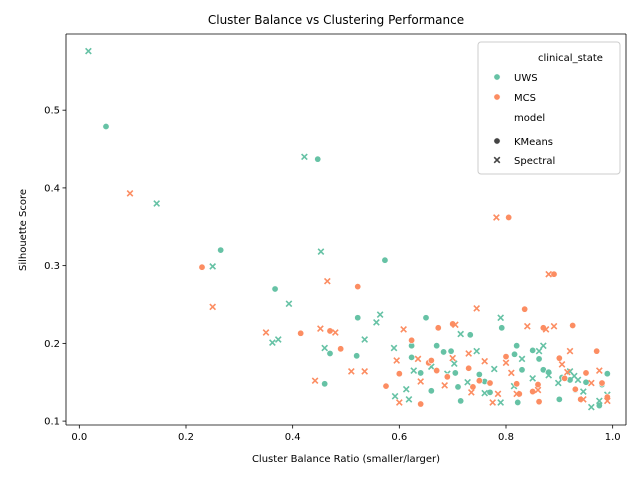 This screenshot has width=640, height=480. Describe the element at coordinates (613, 437) in the screenshot. I see `x-tick-label: 1.0` at that location.